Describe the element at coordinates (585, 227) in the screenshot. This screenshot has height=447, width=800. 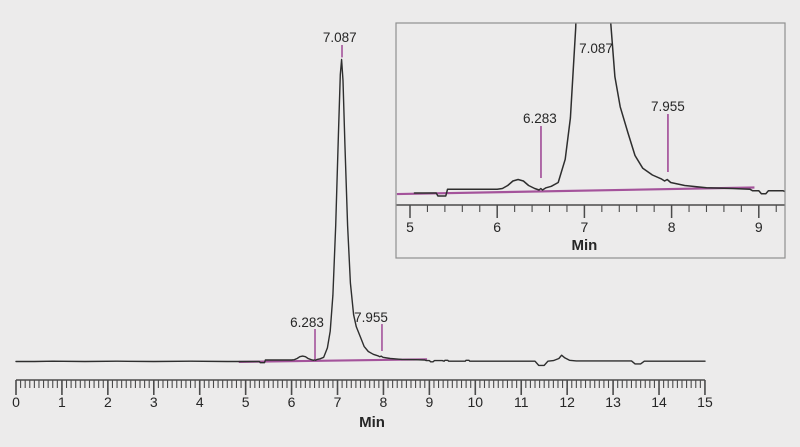
I see `inset-tick-label: 7` at that location.